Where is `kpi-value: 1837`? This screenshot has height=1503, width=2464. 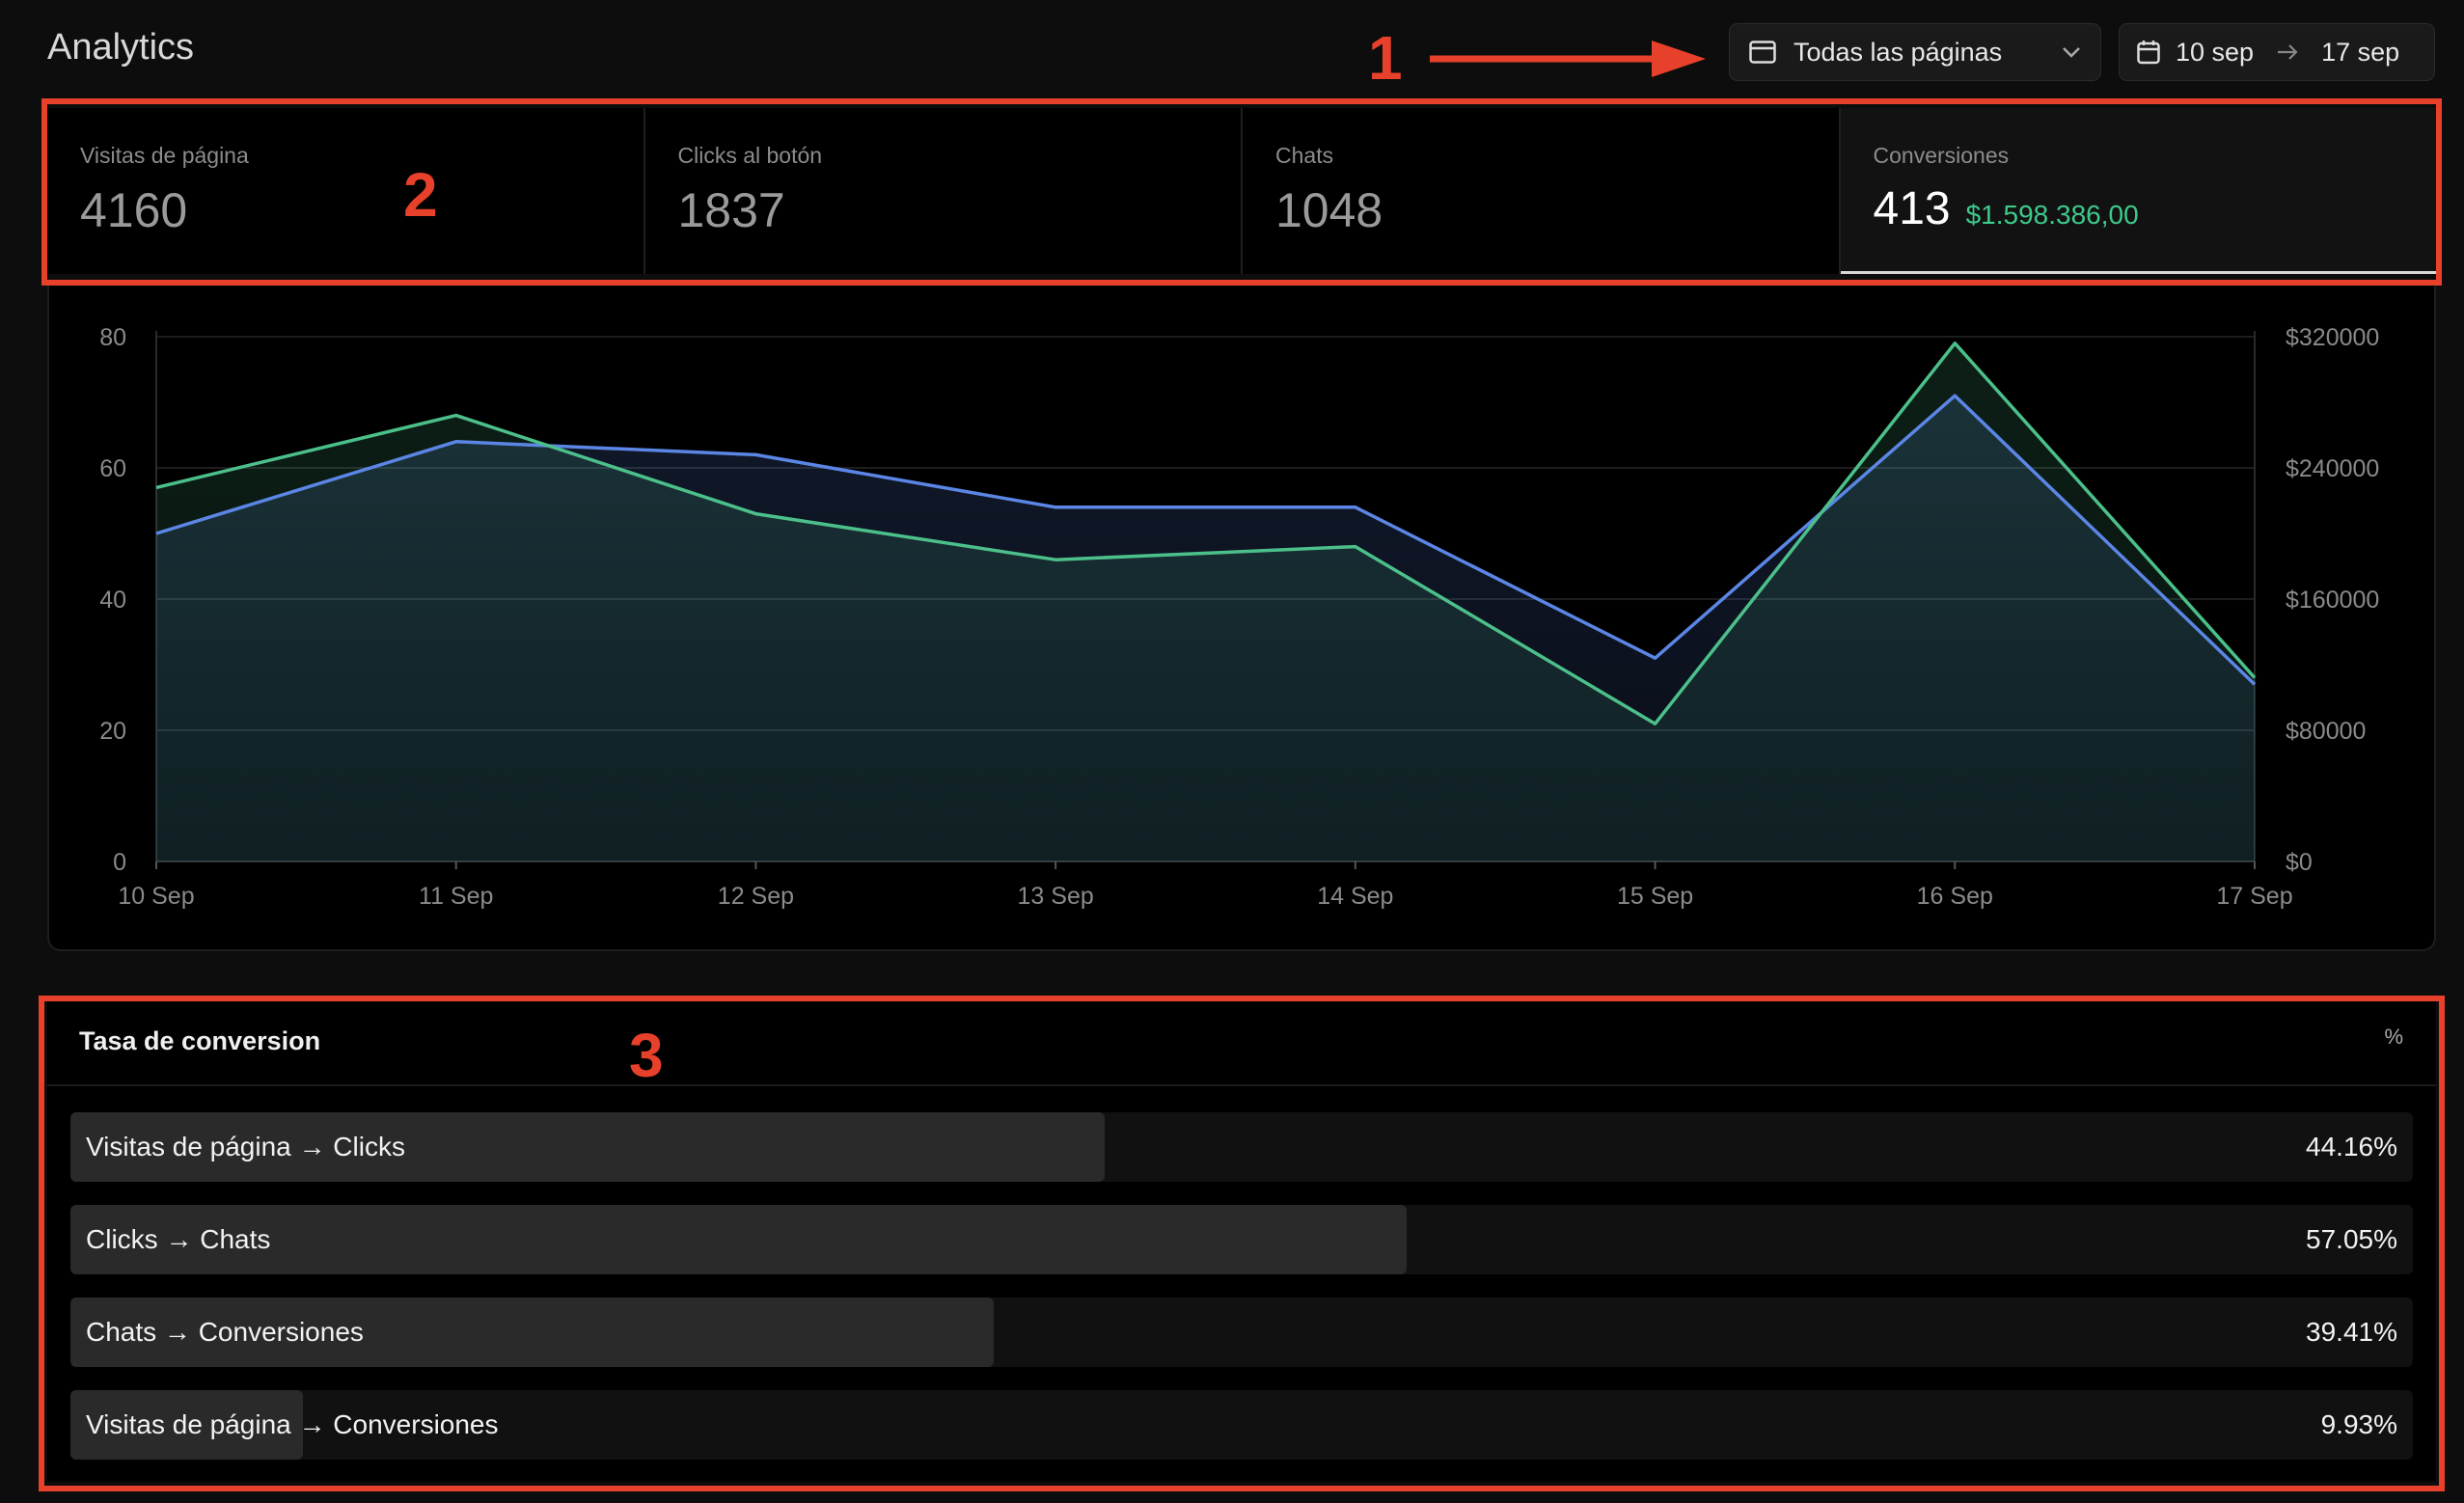 kpi-value: 1837 is located at coordinates (731, 210).